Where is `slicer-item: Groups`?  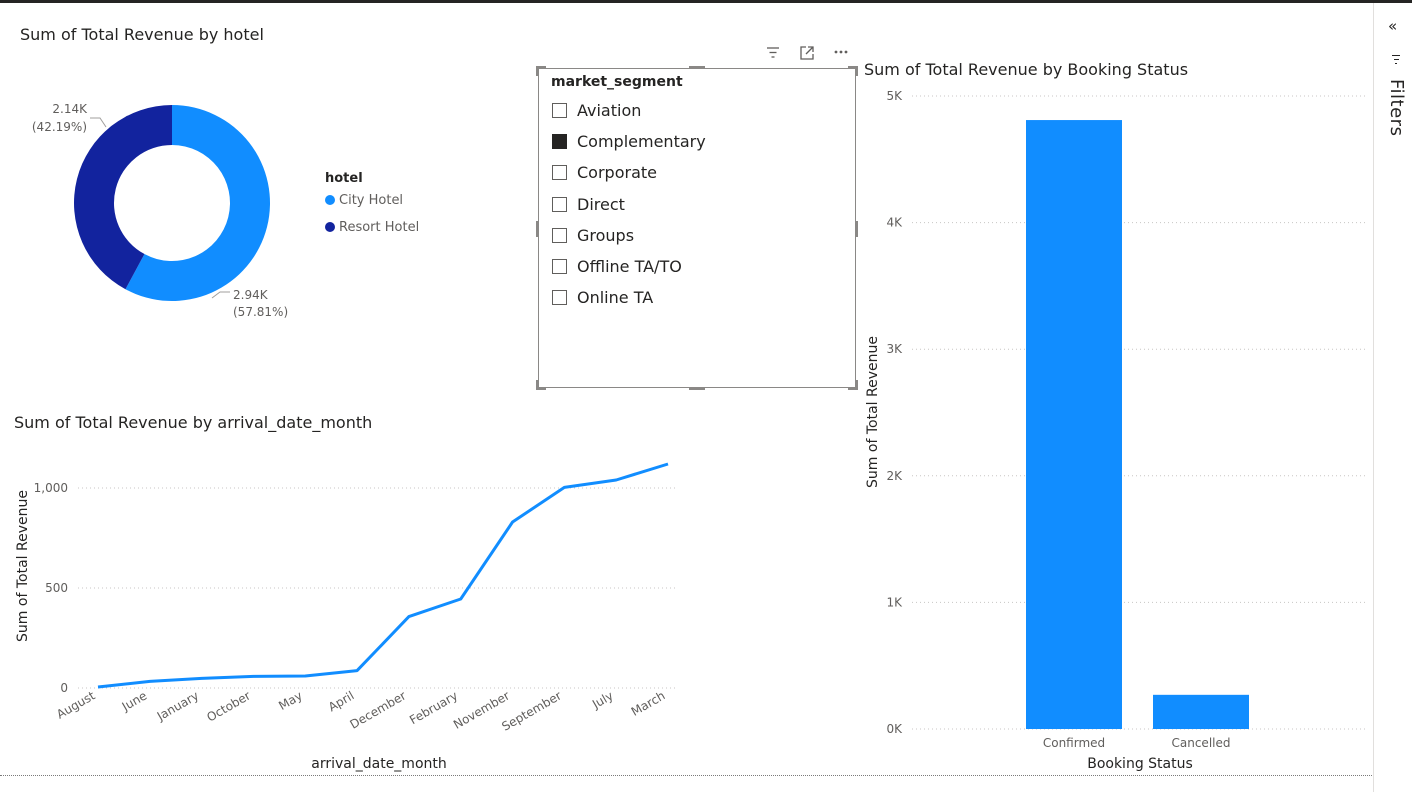
slicer-item: Groups is located at coordinates (593, 235).